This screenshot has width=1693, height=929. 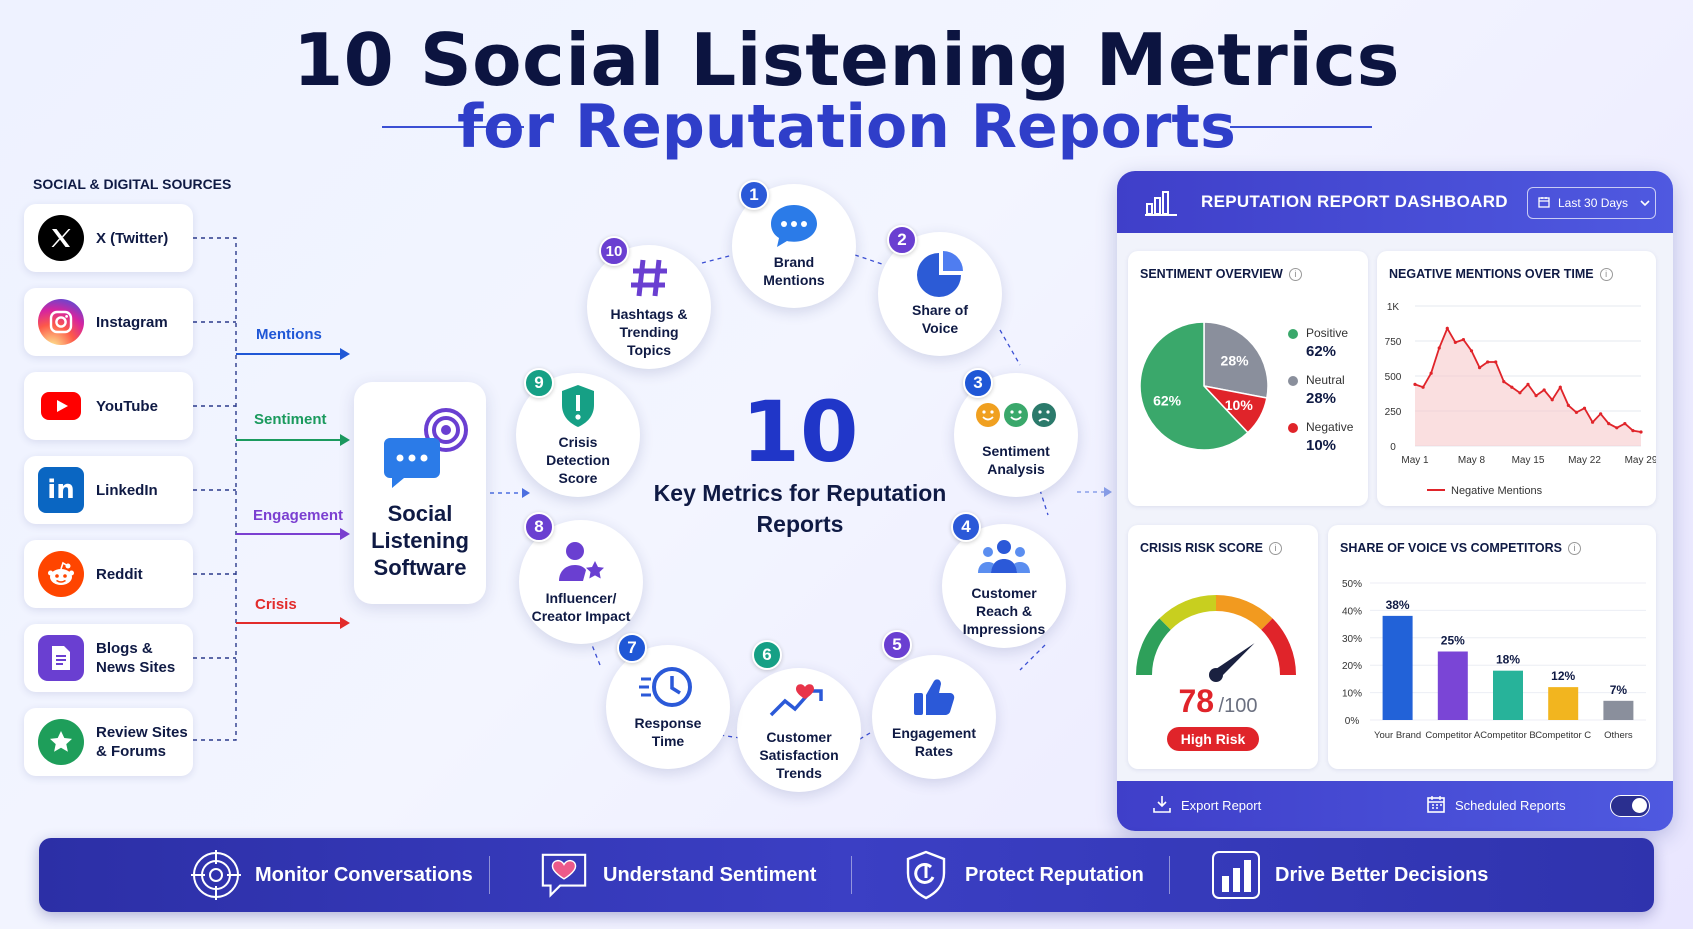 I want to click on crisis-risk-card: CRISIS RISK SCORE i 78 /100 High Risk, so click(x=1223, y=647).